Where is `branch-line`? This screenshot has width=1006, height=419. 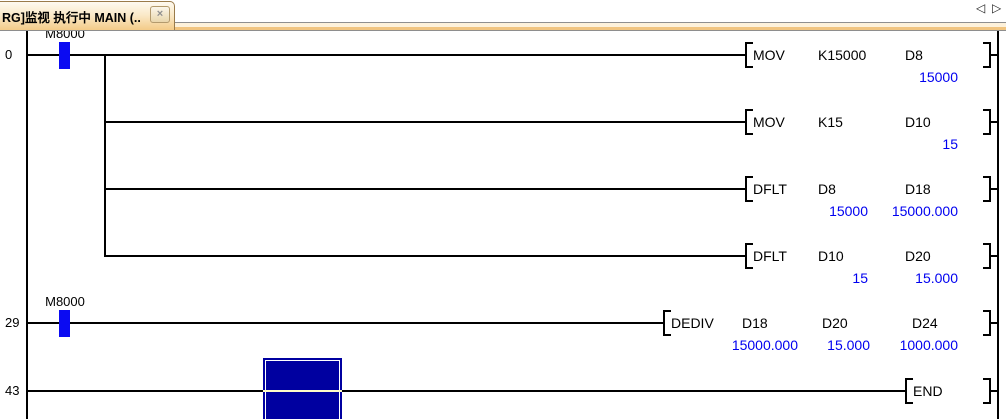
branch-line is located at coordinates (105, 155).